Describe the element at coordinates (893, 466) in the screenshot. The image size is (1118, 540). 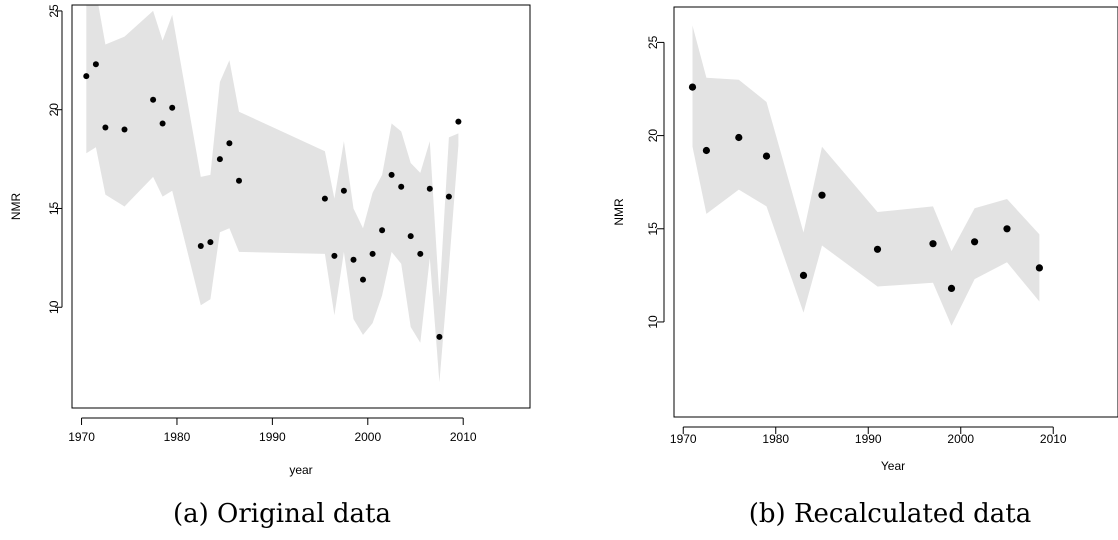
I see `x-axis-title: Year` at that location.